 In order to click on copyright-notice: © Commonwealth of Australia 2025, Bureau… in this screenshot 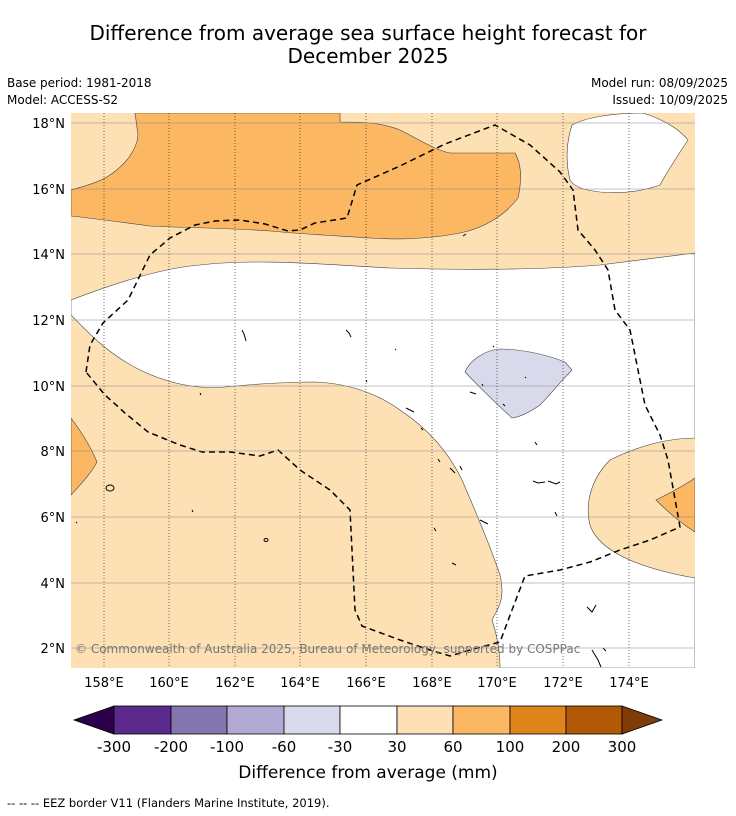, I will do `click(327, 649)`.